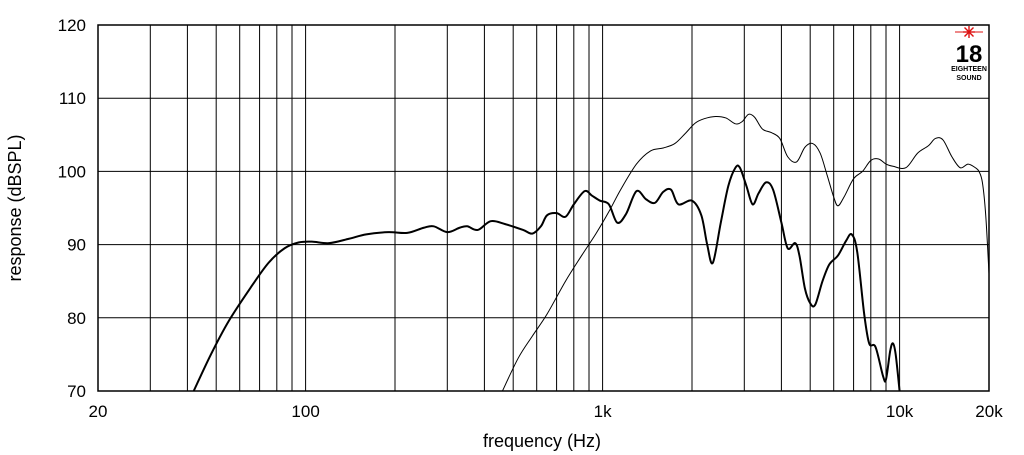  What do you see at coordinates (15, 207) in the screenshot?
I see `y-axis-title: response (dBSPL)` at bounding box center [15, 207].